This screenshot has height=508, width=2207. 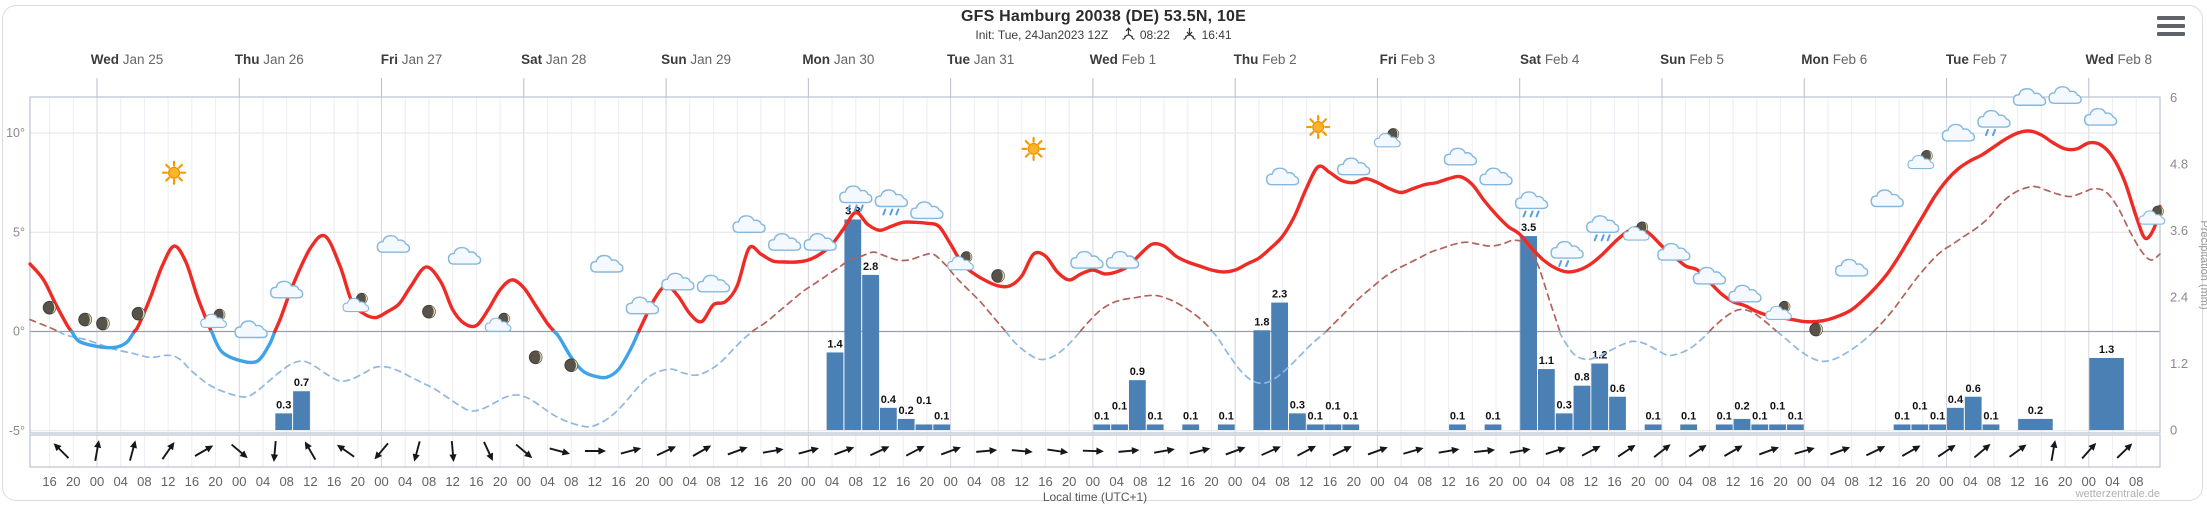 What do you see at coordinates (2179, 363) in the screenshot?
I see `svg-text: 1.2` at bounding box center [2179, 363].